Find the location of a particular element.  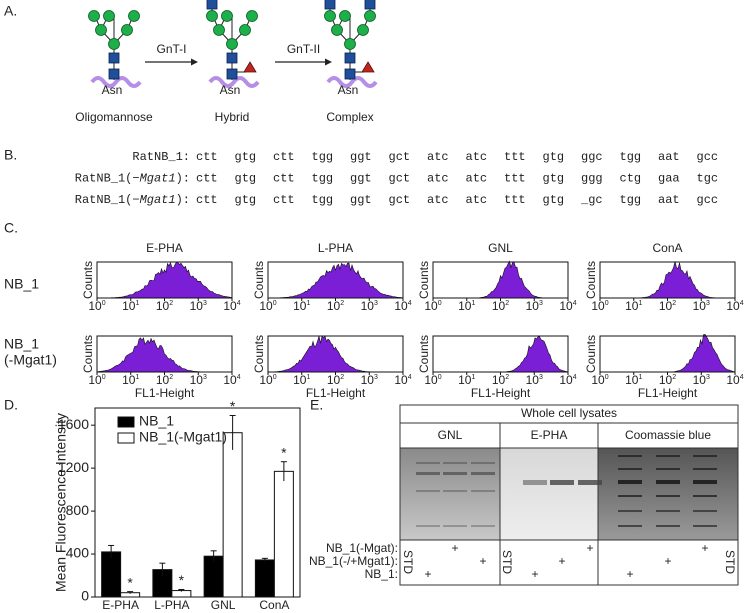

codon: tgg is located at coordinates (631, 157).